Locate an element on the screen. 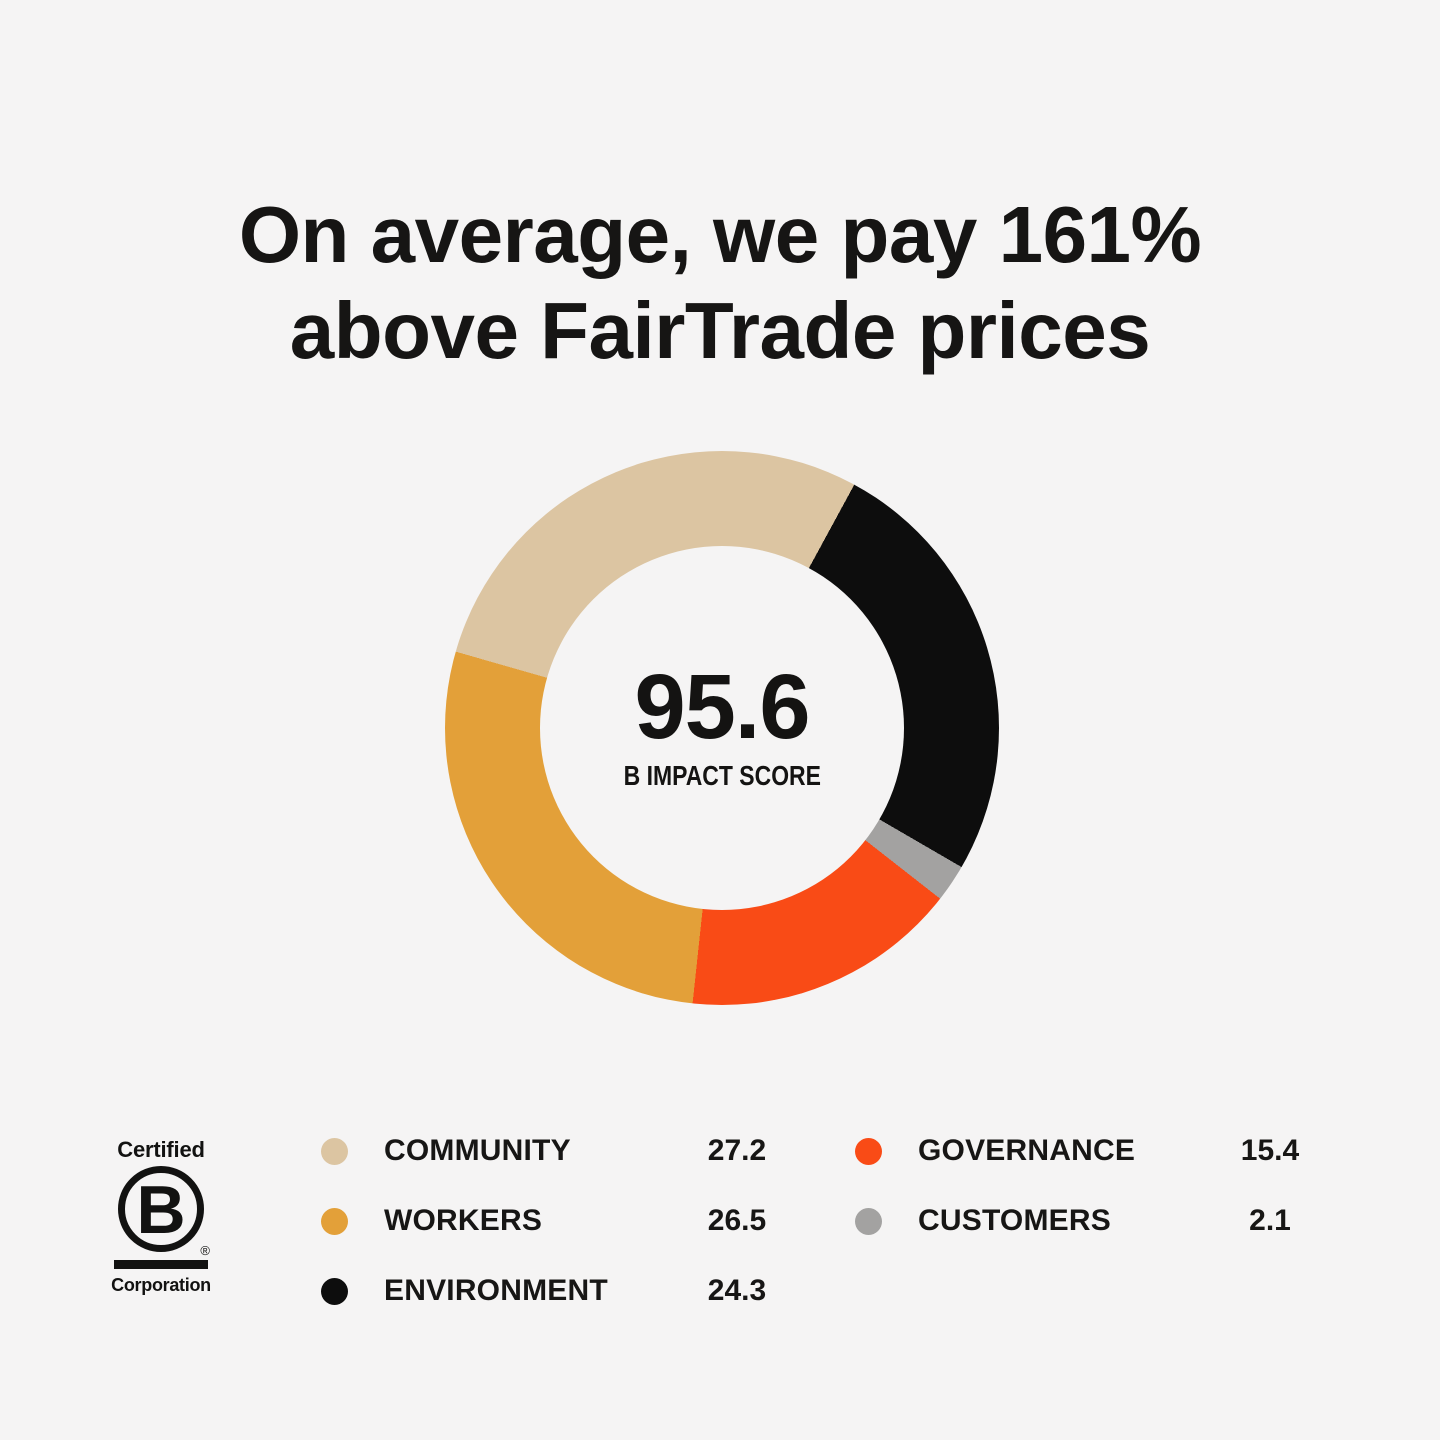  b-corp-circle-logo: B is located at coordinates (161, 1209).